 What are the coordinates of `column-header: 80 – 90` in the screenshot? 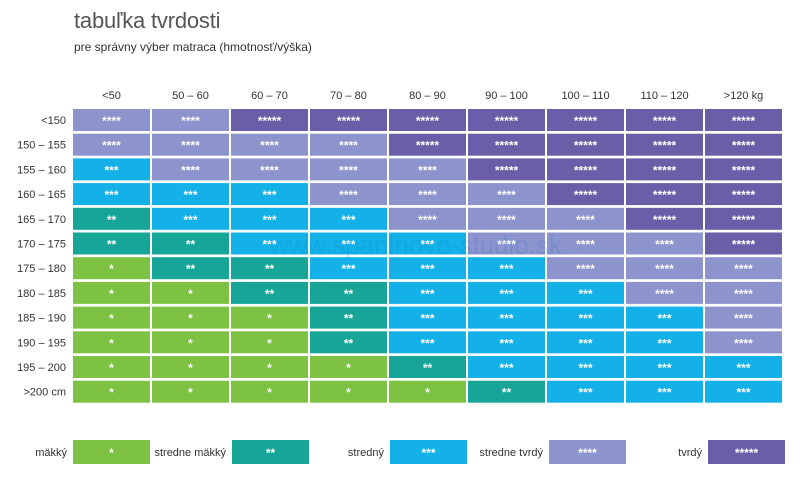 It's located at (427, 96).